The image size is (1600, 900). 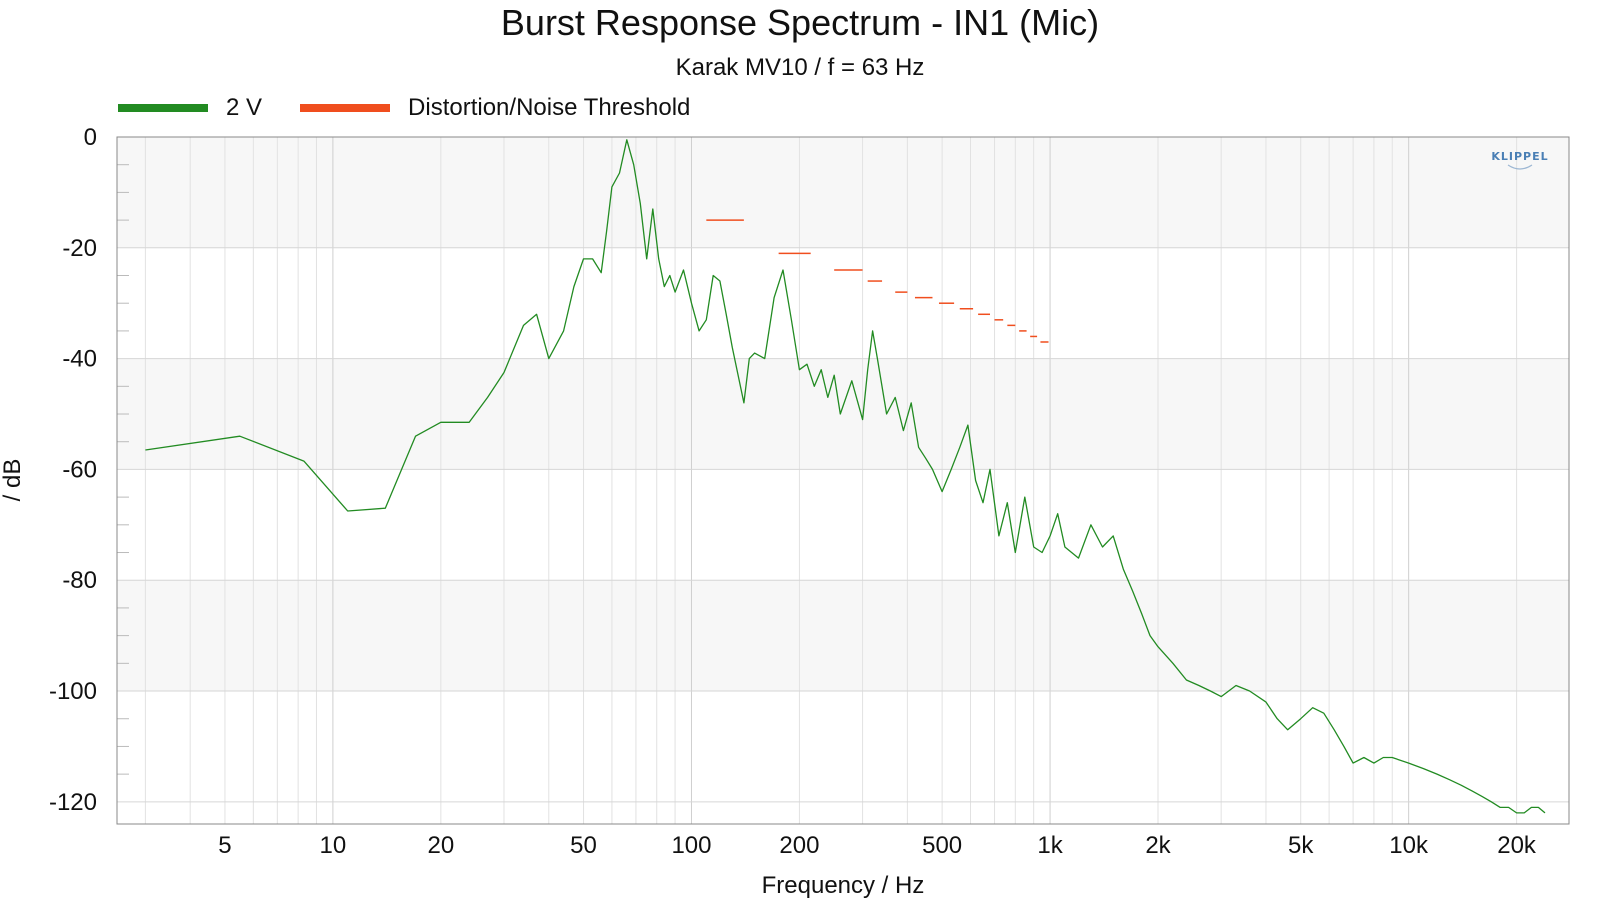 What do you see at coordinates (799, 845) in the screenshot?
I see `x-tick-label: 200` at bounding box center [799, 845].